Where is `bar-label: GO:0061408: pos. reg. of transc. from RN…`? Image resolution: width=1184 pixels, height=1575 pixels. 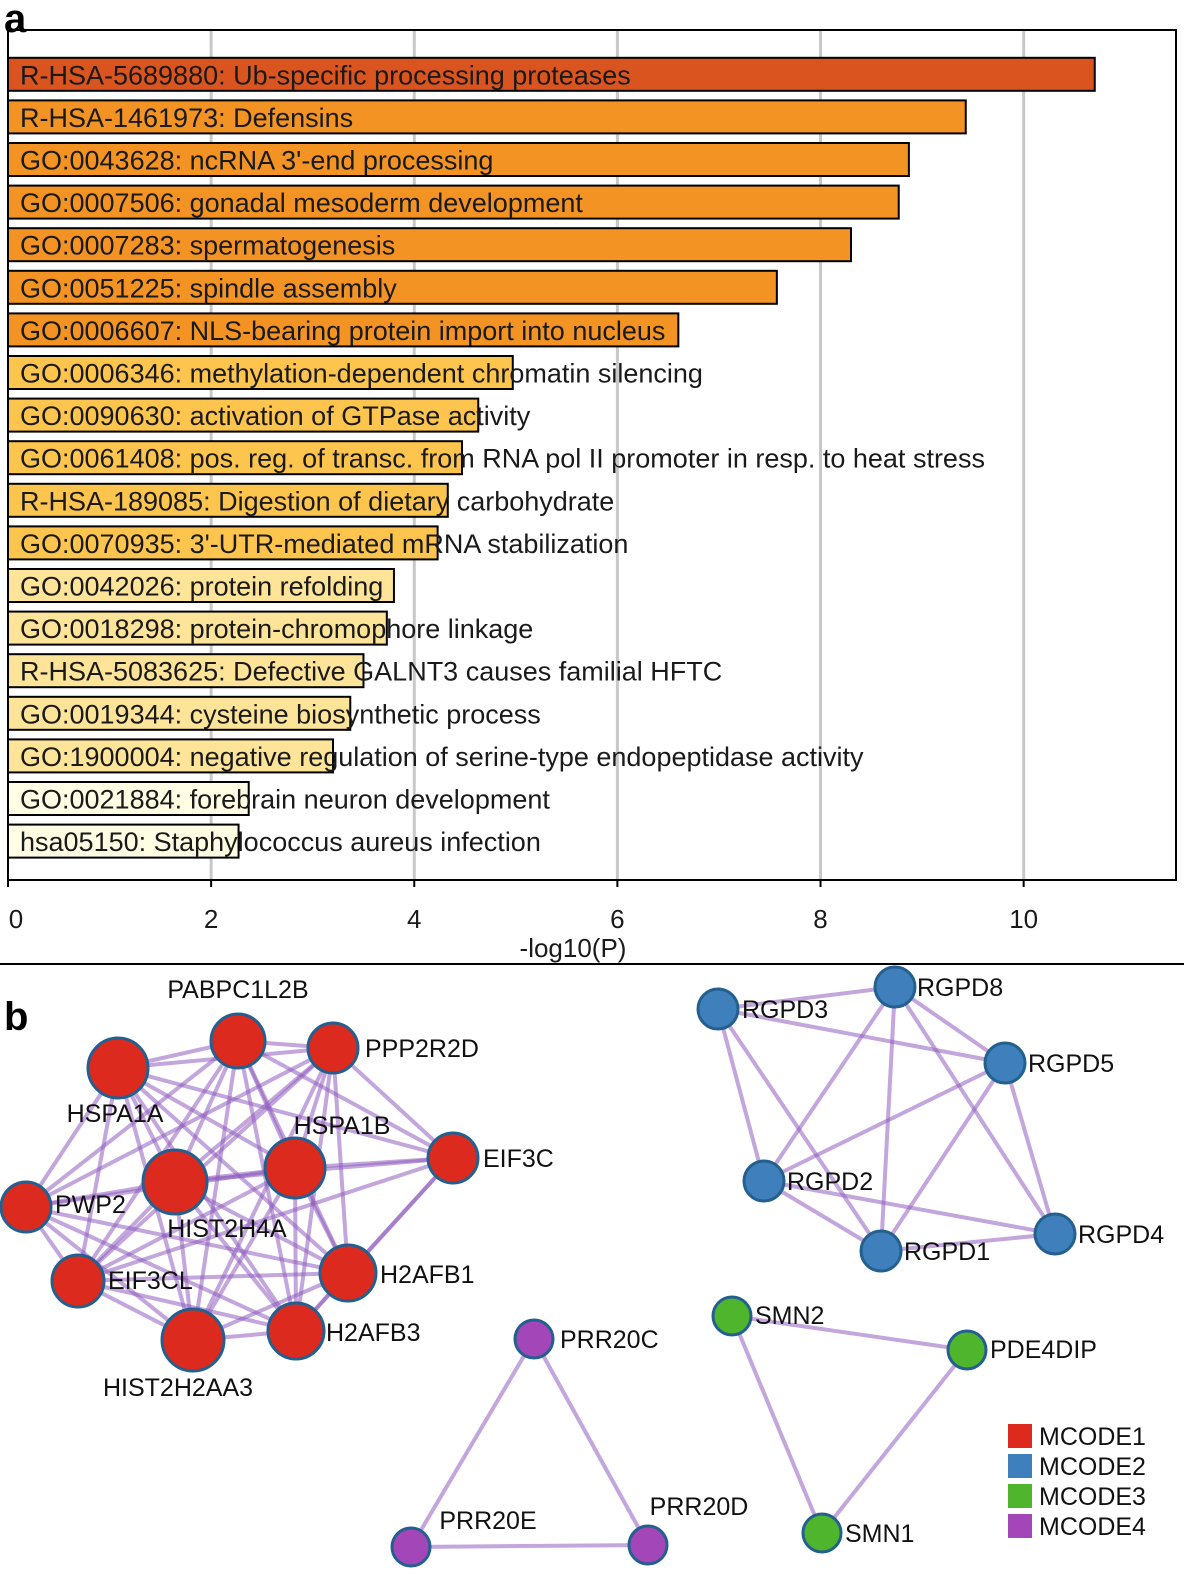 bar-label: GO:0061408: pos. reg. of transc. from RN… is located at coordinates (502, 459).